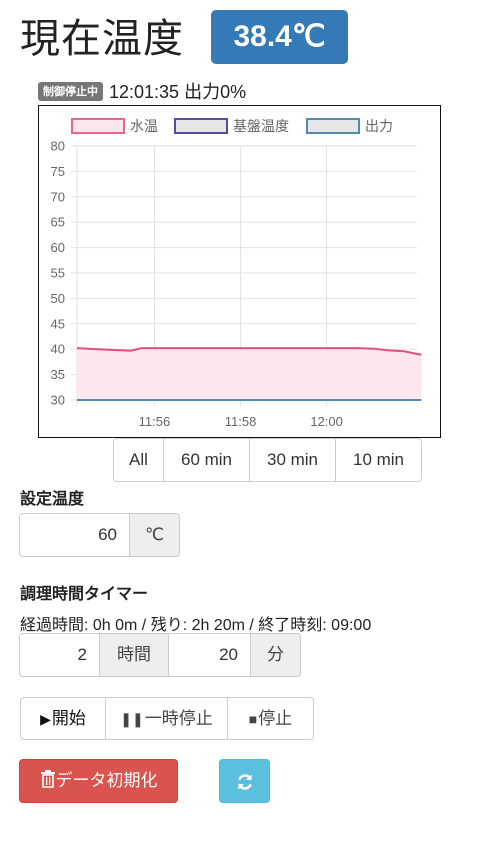  What do you see at coordinates (58, 298) in the screenshot?
I see `y-tick-label: 50` at bounding box center [58, 298].